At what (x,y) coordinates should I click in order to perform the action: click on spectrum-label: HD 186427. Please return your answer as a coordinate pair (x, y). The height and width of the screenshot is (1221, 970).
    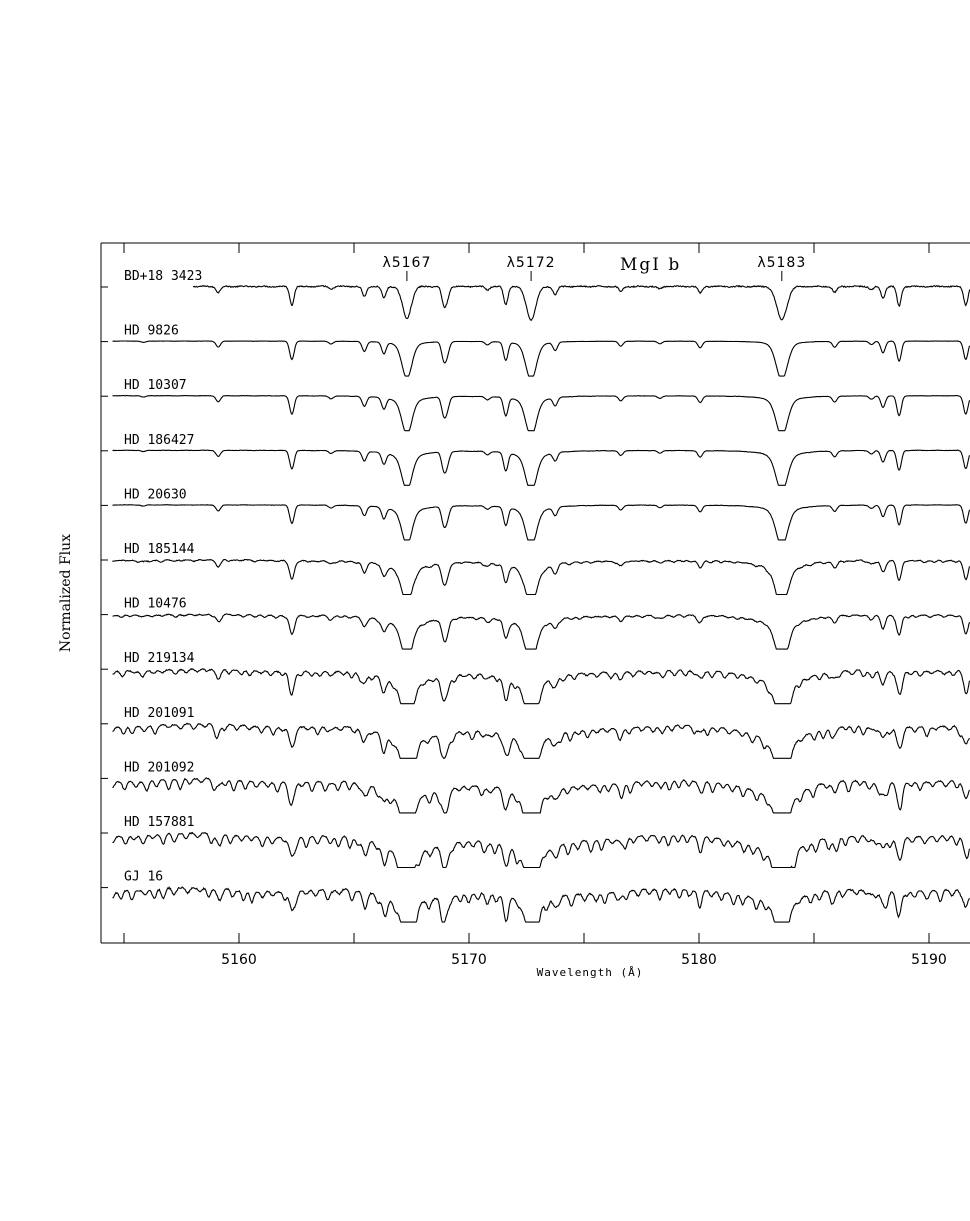
    Looking at the image, I should click on (159, 440).